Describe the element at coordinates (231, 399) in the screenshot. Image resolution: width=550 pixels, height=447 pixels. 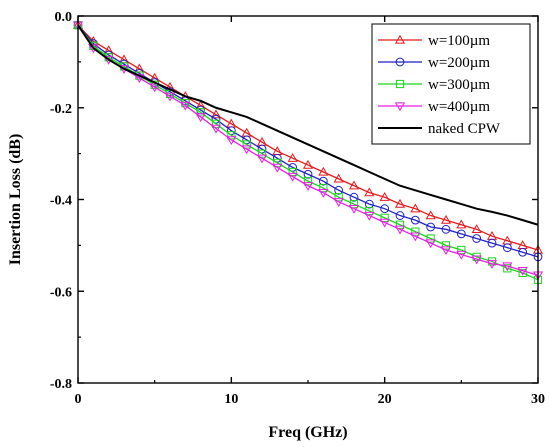
I see `x-tick-label: 10` at that location.